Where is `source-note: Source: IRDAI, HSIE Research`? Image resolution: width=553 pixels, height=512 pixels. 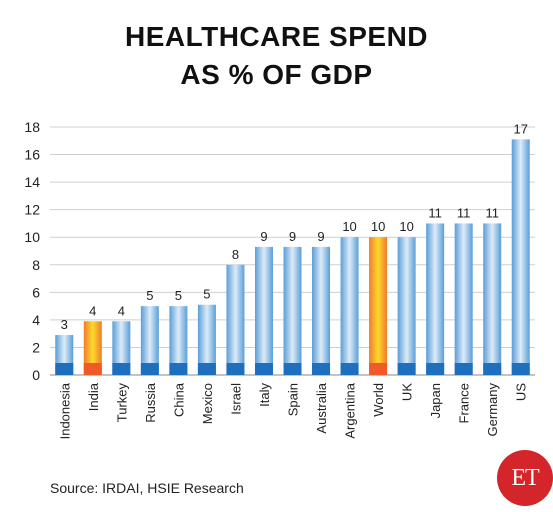 source-note: Source: IRDAI, HSIE Research is located at coordinates (147, 488).